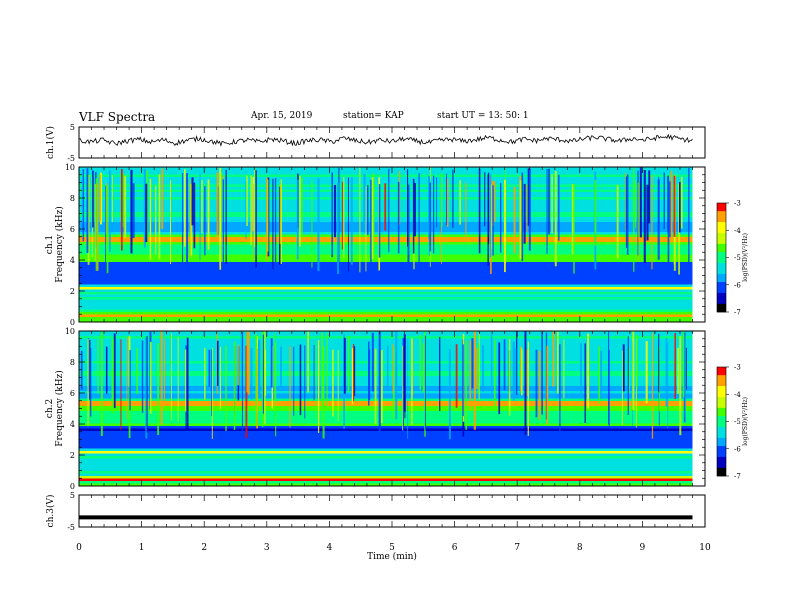 This screenshot has width=792, height=612. What do you see at coordinates (737, 285) in the screenshot?
I see `ch1-colorbar-tick-label: -6` at bounding box center [737, 285].